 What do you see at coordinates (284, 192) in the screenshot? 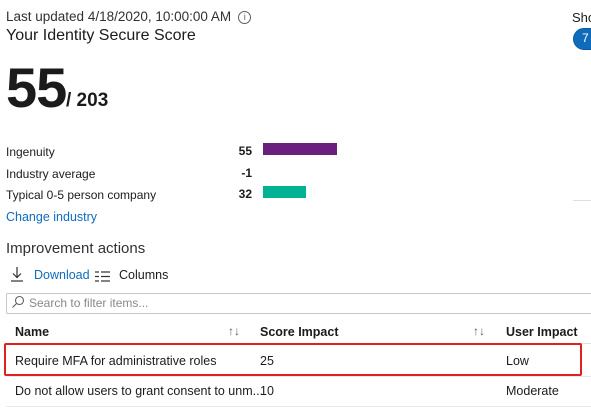
I see `comparison-bar-company` at bounding box center [284, 192].